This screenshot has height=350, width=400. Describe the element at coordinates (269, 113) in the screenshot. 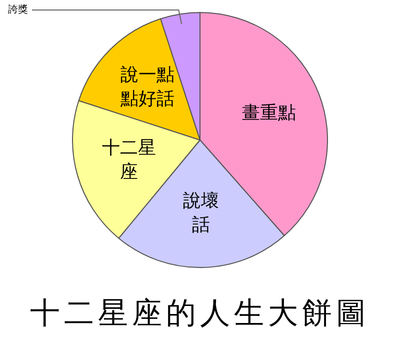

I see `slice-label: 畫重點` at that location.